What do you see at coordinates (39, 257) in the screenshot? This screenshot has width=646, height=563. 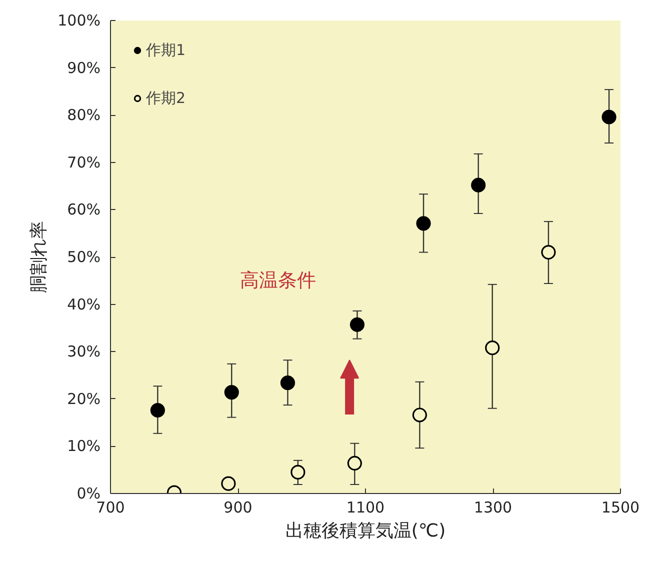 I see `y-axis-title: 胴割れ率` at bounding box center [39, 257].